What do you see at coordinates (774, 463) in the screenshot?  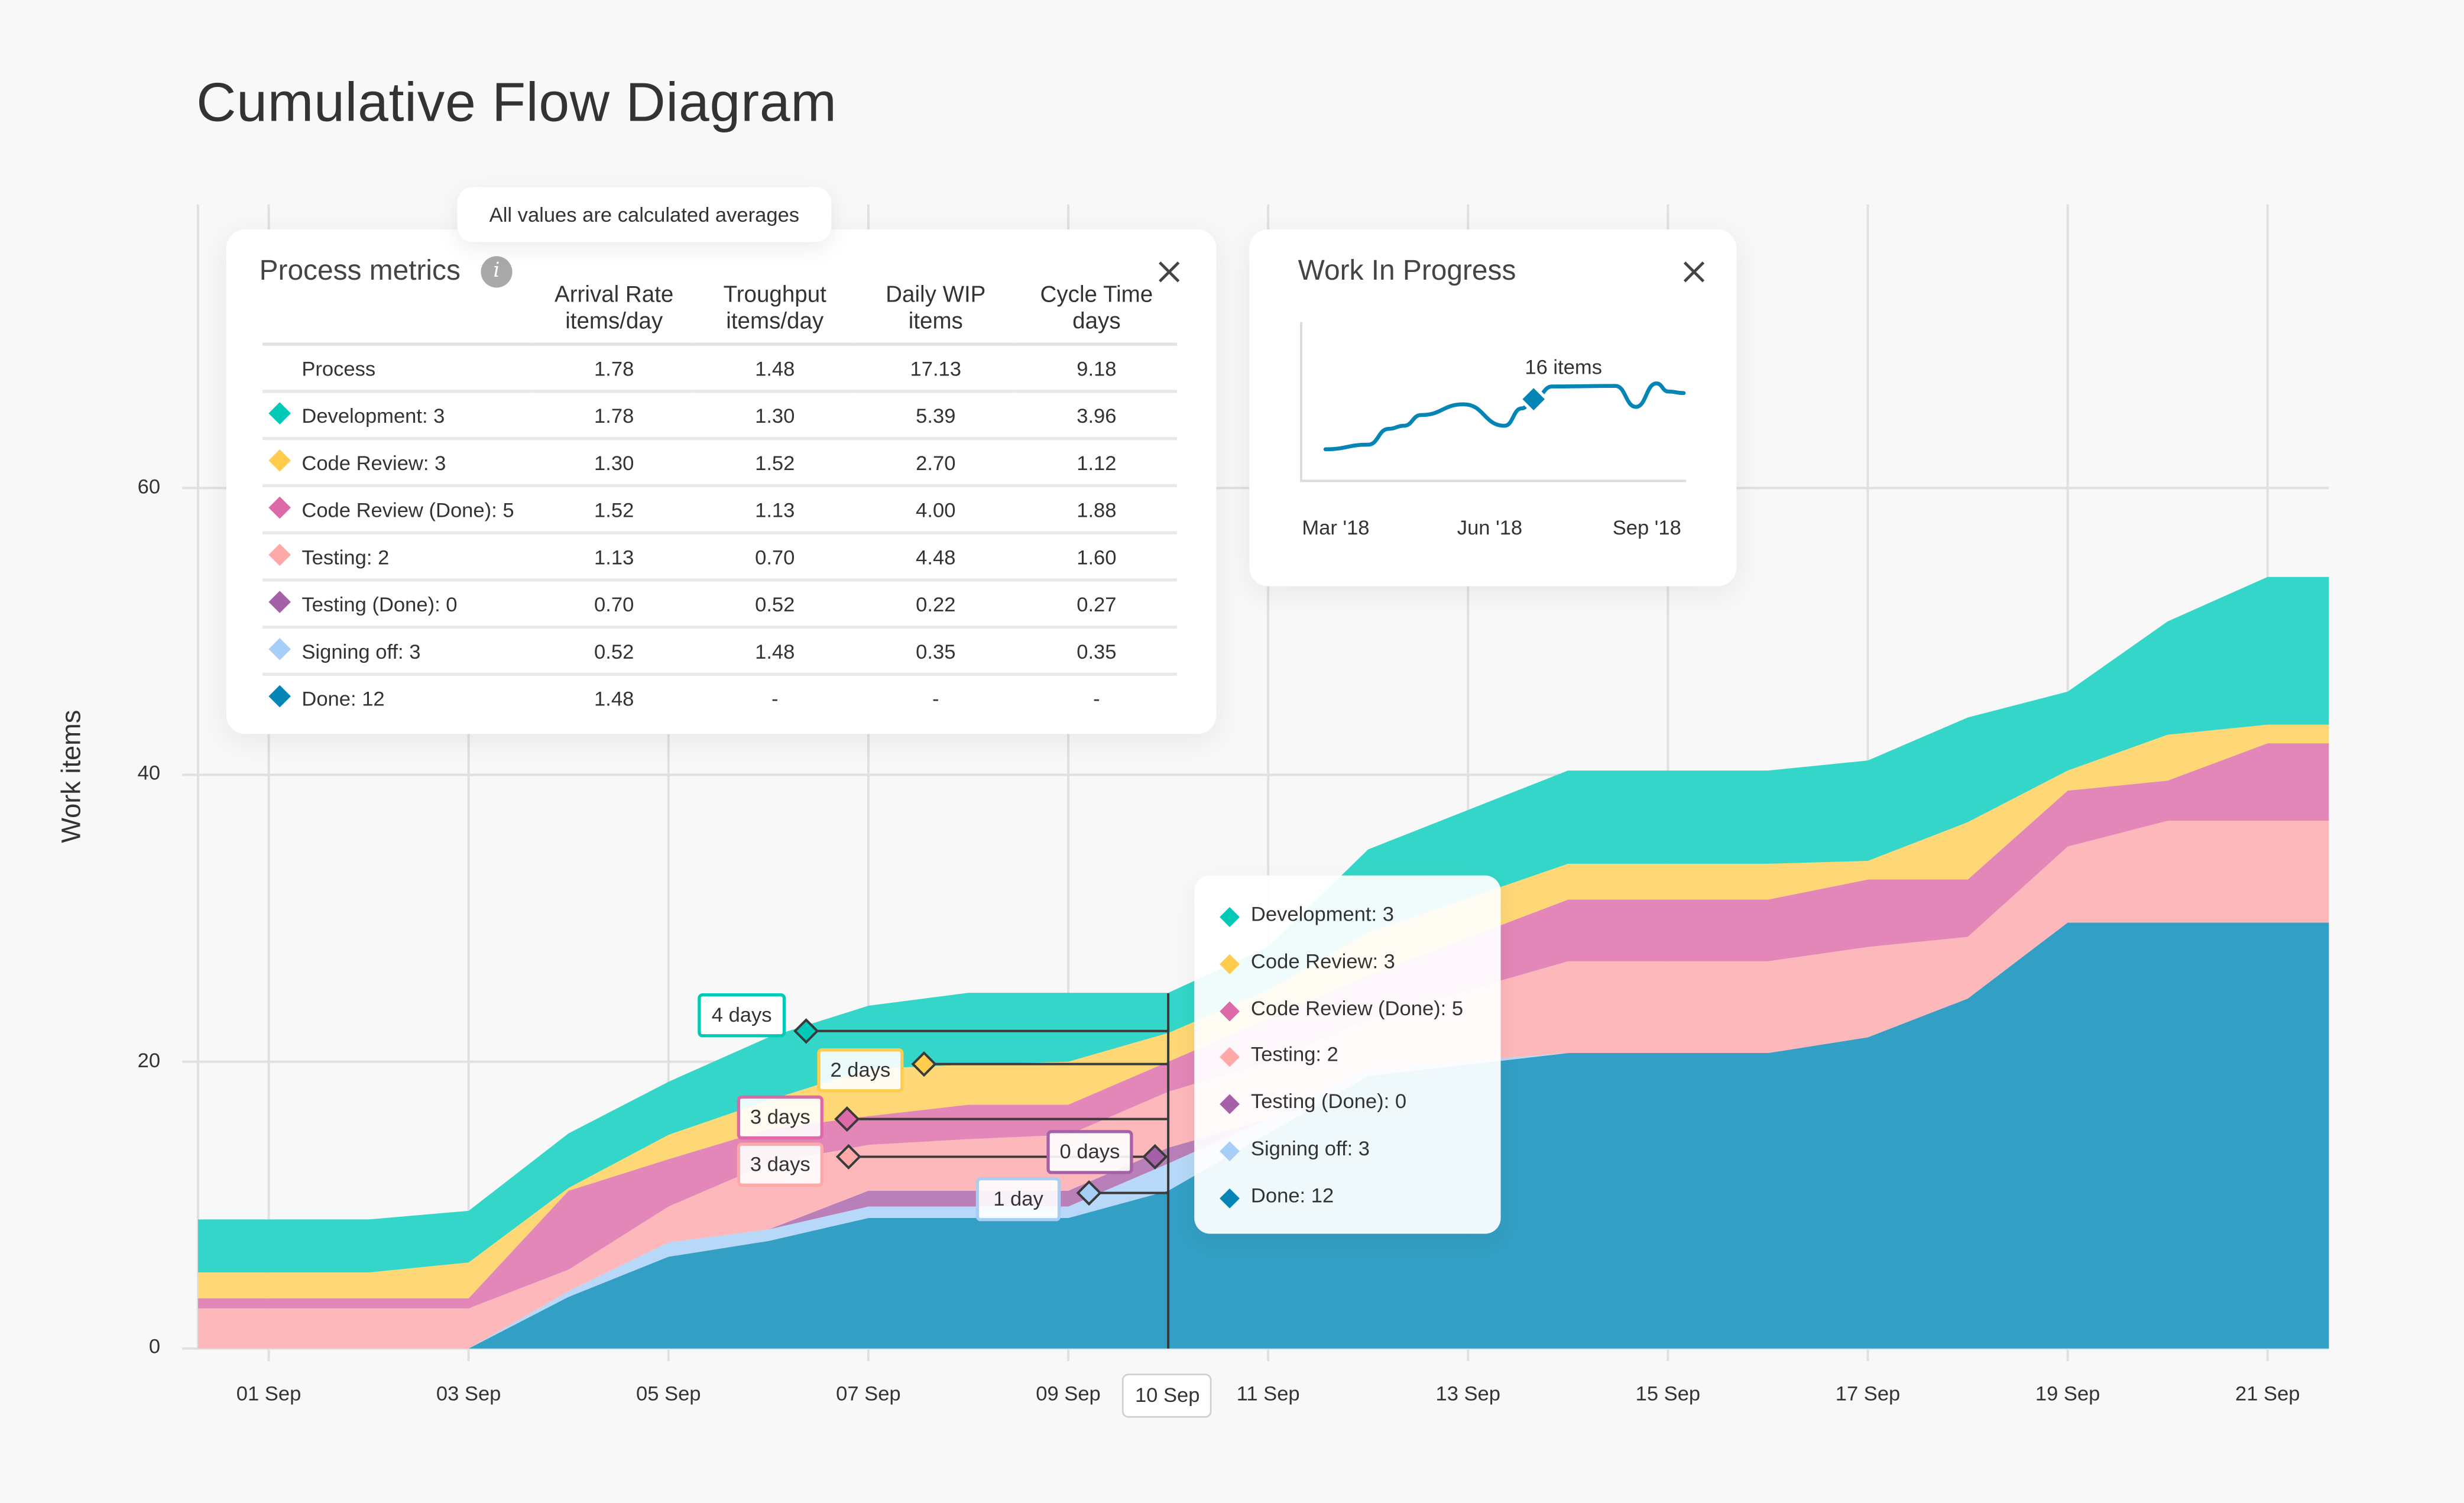 I see `cell-throughput: 1.52` at bounding box center [774, 463].